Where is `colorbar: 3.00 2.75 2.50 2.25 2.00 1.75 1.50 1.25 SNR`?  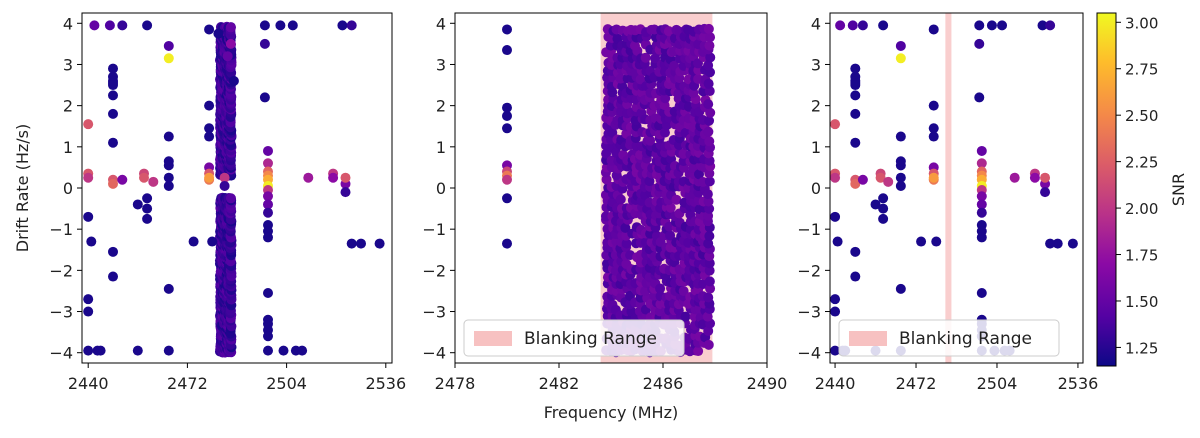 colorbar: 3.00 2.75 2.50 2.25 2.00 1.75 1.50 1.25 SNR is located at coordinates (1142, 189).